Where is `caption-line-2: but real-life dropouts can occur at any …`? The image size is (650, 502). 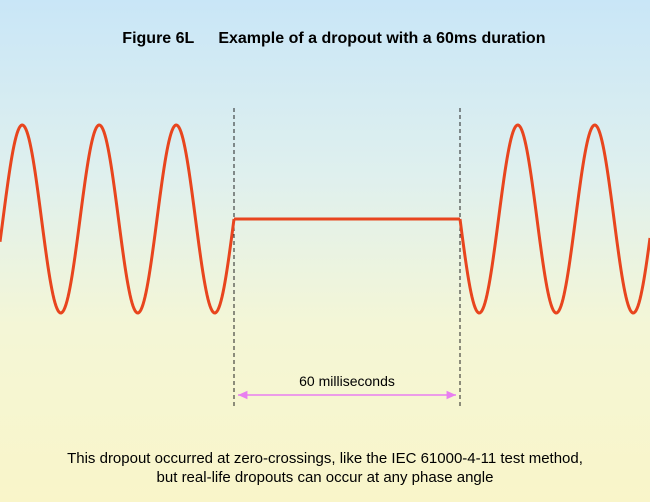 caption-line-2: but real-life dropouts can occur at any … is located at coordinates (325, 477).